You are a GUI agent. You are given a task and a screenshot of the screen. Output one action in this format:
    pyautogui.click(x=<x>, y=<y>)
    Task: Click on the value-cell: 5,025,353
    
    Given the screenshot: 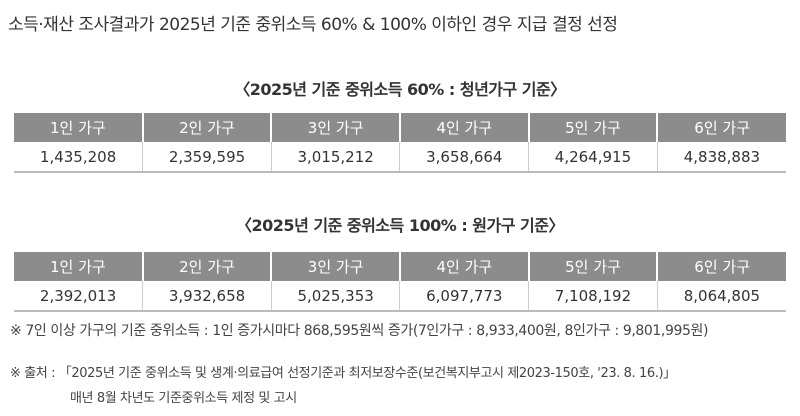 What is the action you would take?
    pyautogui.click(x=335, y=296)
    